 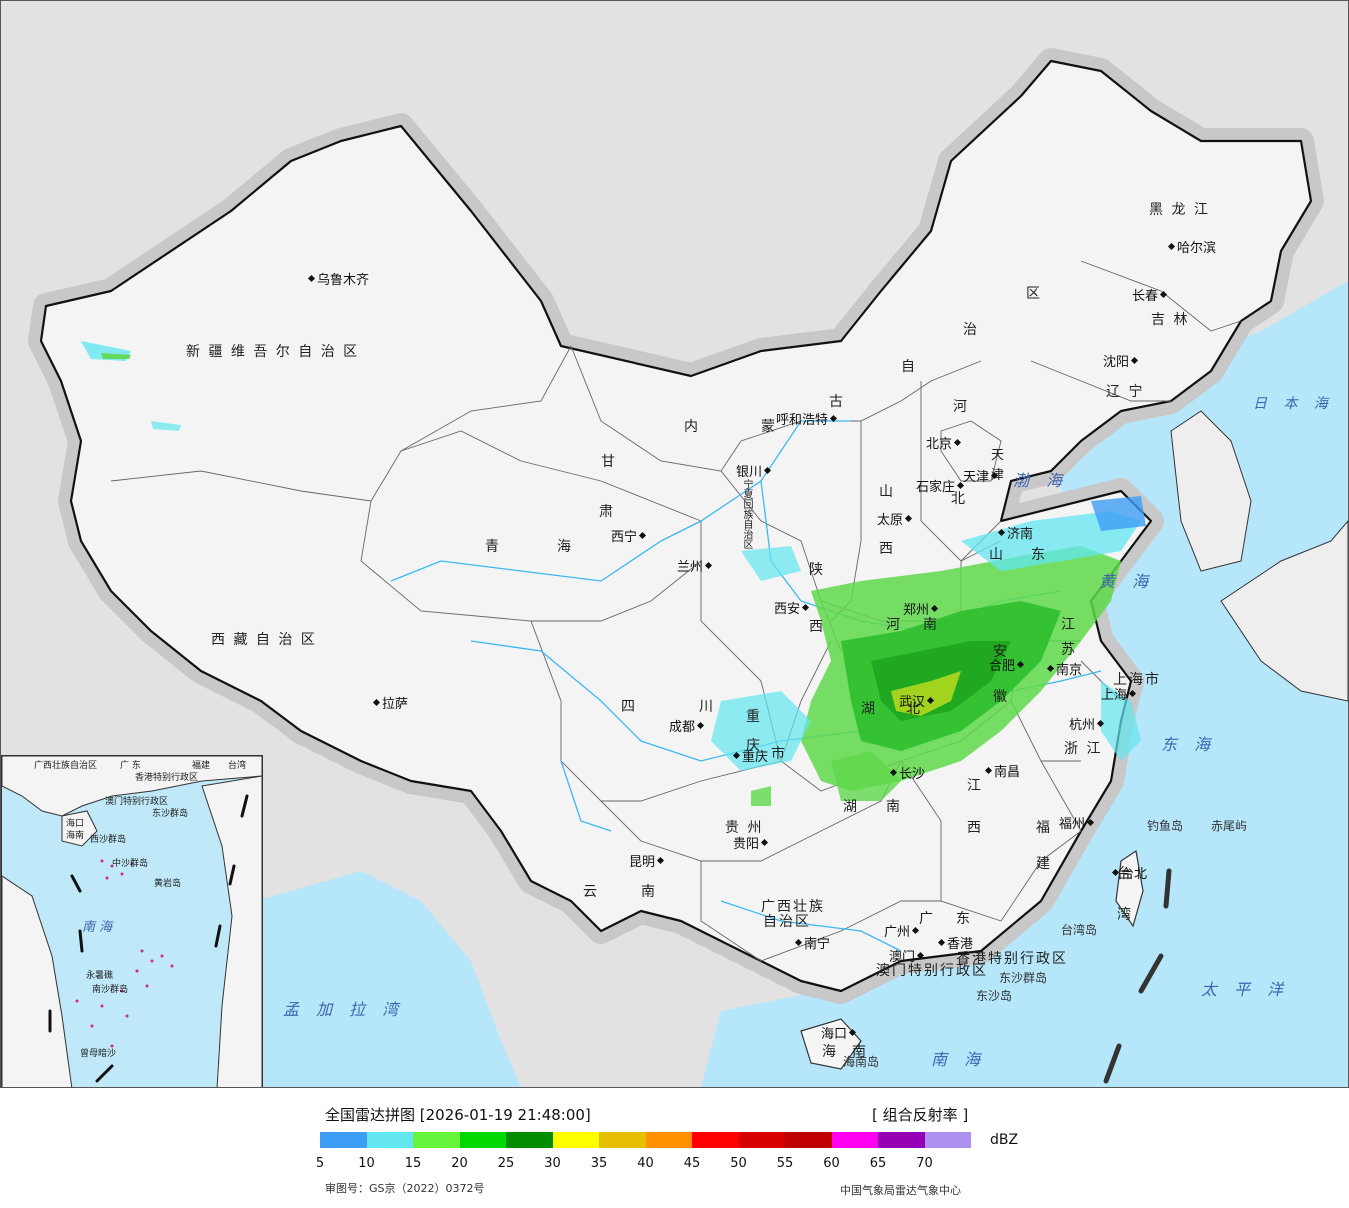 I want to click on scale-tick: 60, so click(x=831, y=1163).